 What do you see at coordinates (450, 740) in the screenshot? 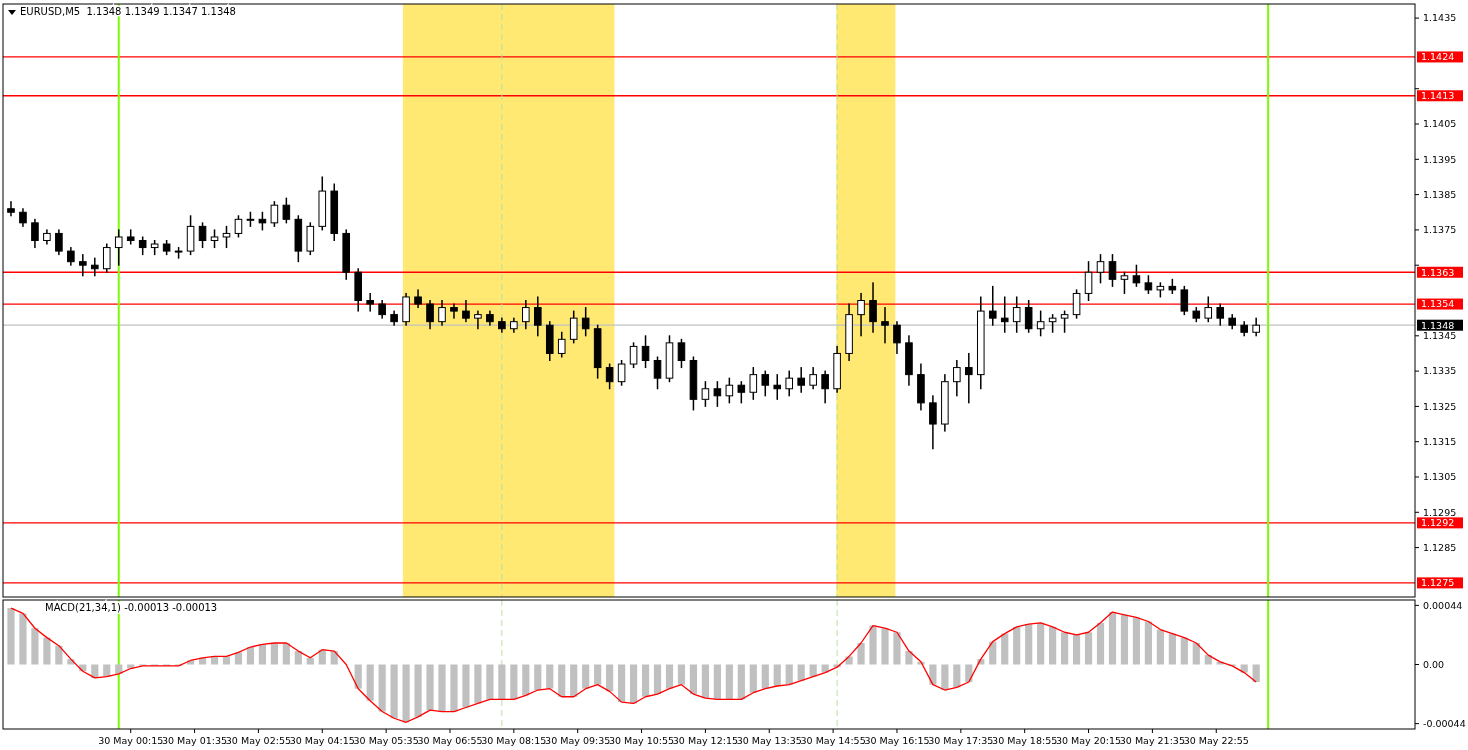
I see `x-tick-label: 30 May 06:55` at bounding box center [450, 740].